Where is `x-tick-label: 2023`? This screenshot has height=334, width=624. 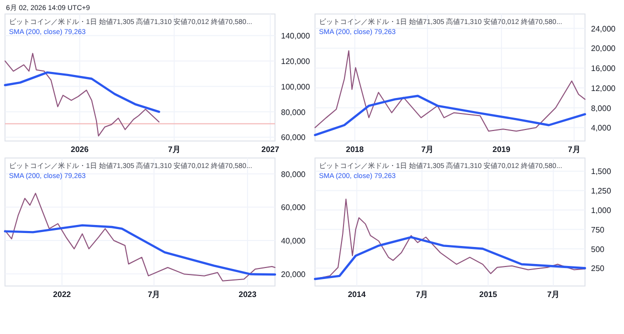 x-tick-label: 2023 is located at coordinates (247, 294).